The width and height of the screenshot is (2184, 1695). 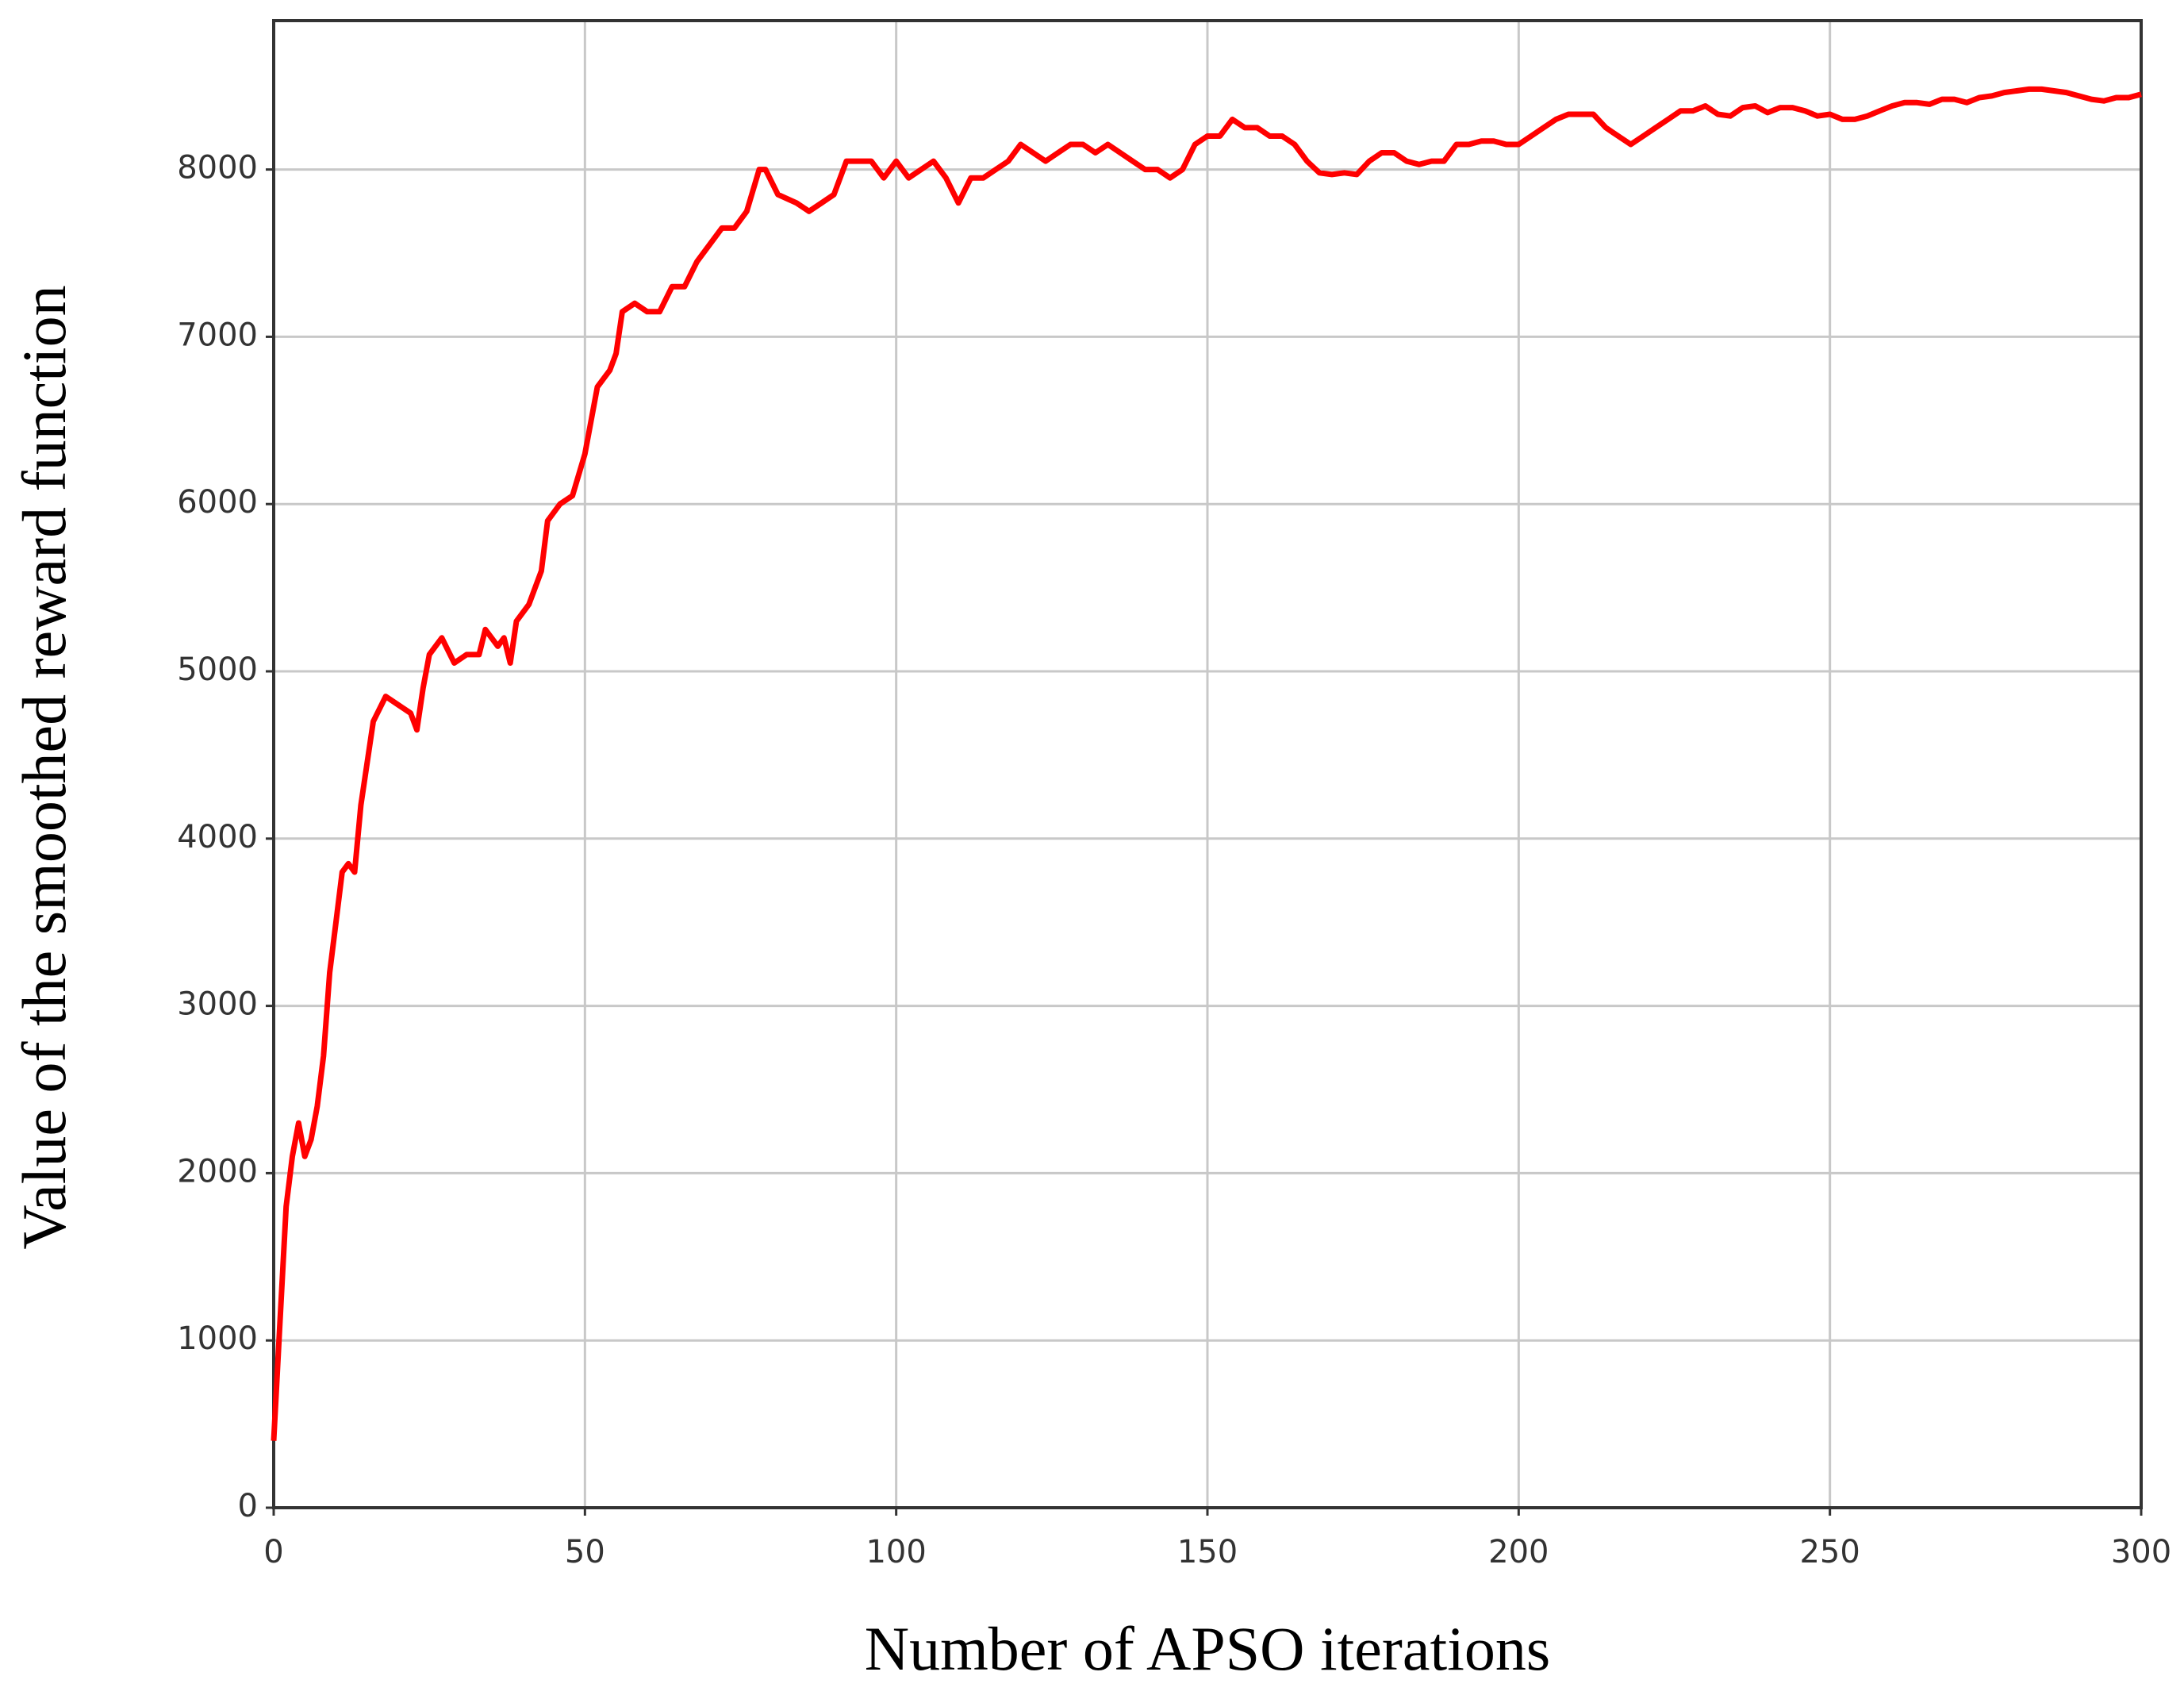 What do you see at coordinates (217, 335) in the screenshot?
I see `y-tick-label: 7000` at bounding box center [217, 335].